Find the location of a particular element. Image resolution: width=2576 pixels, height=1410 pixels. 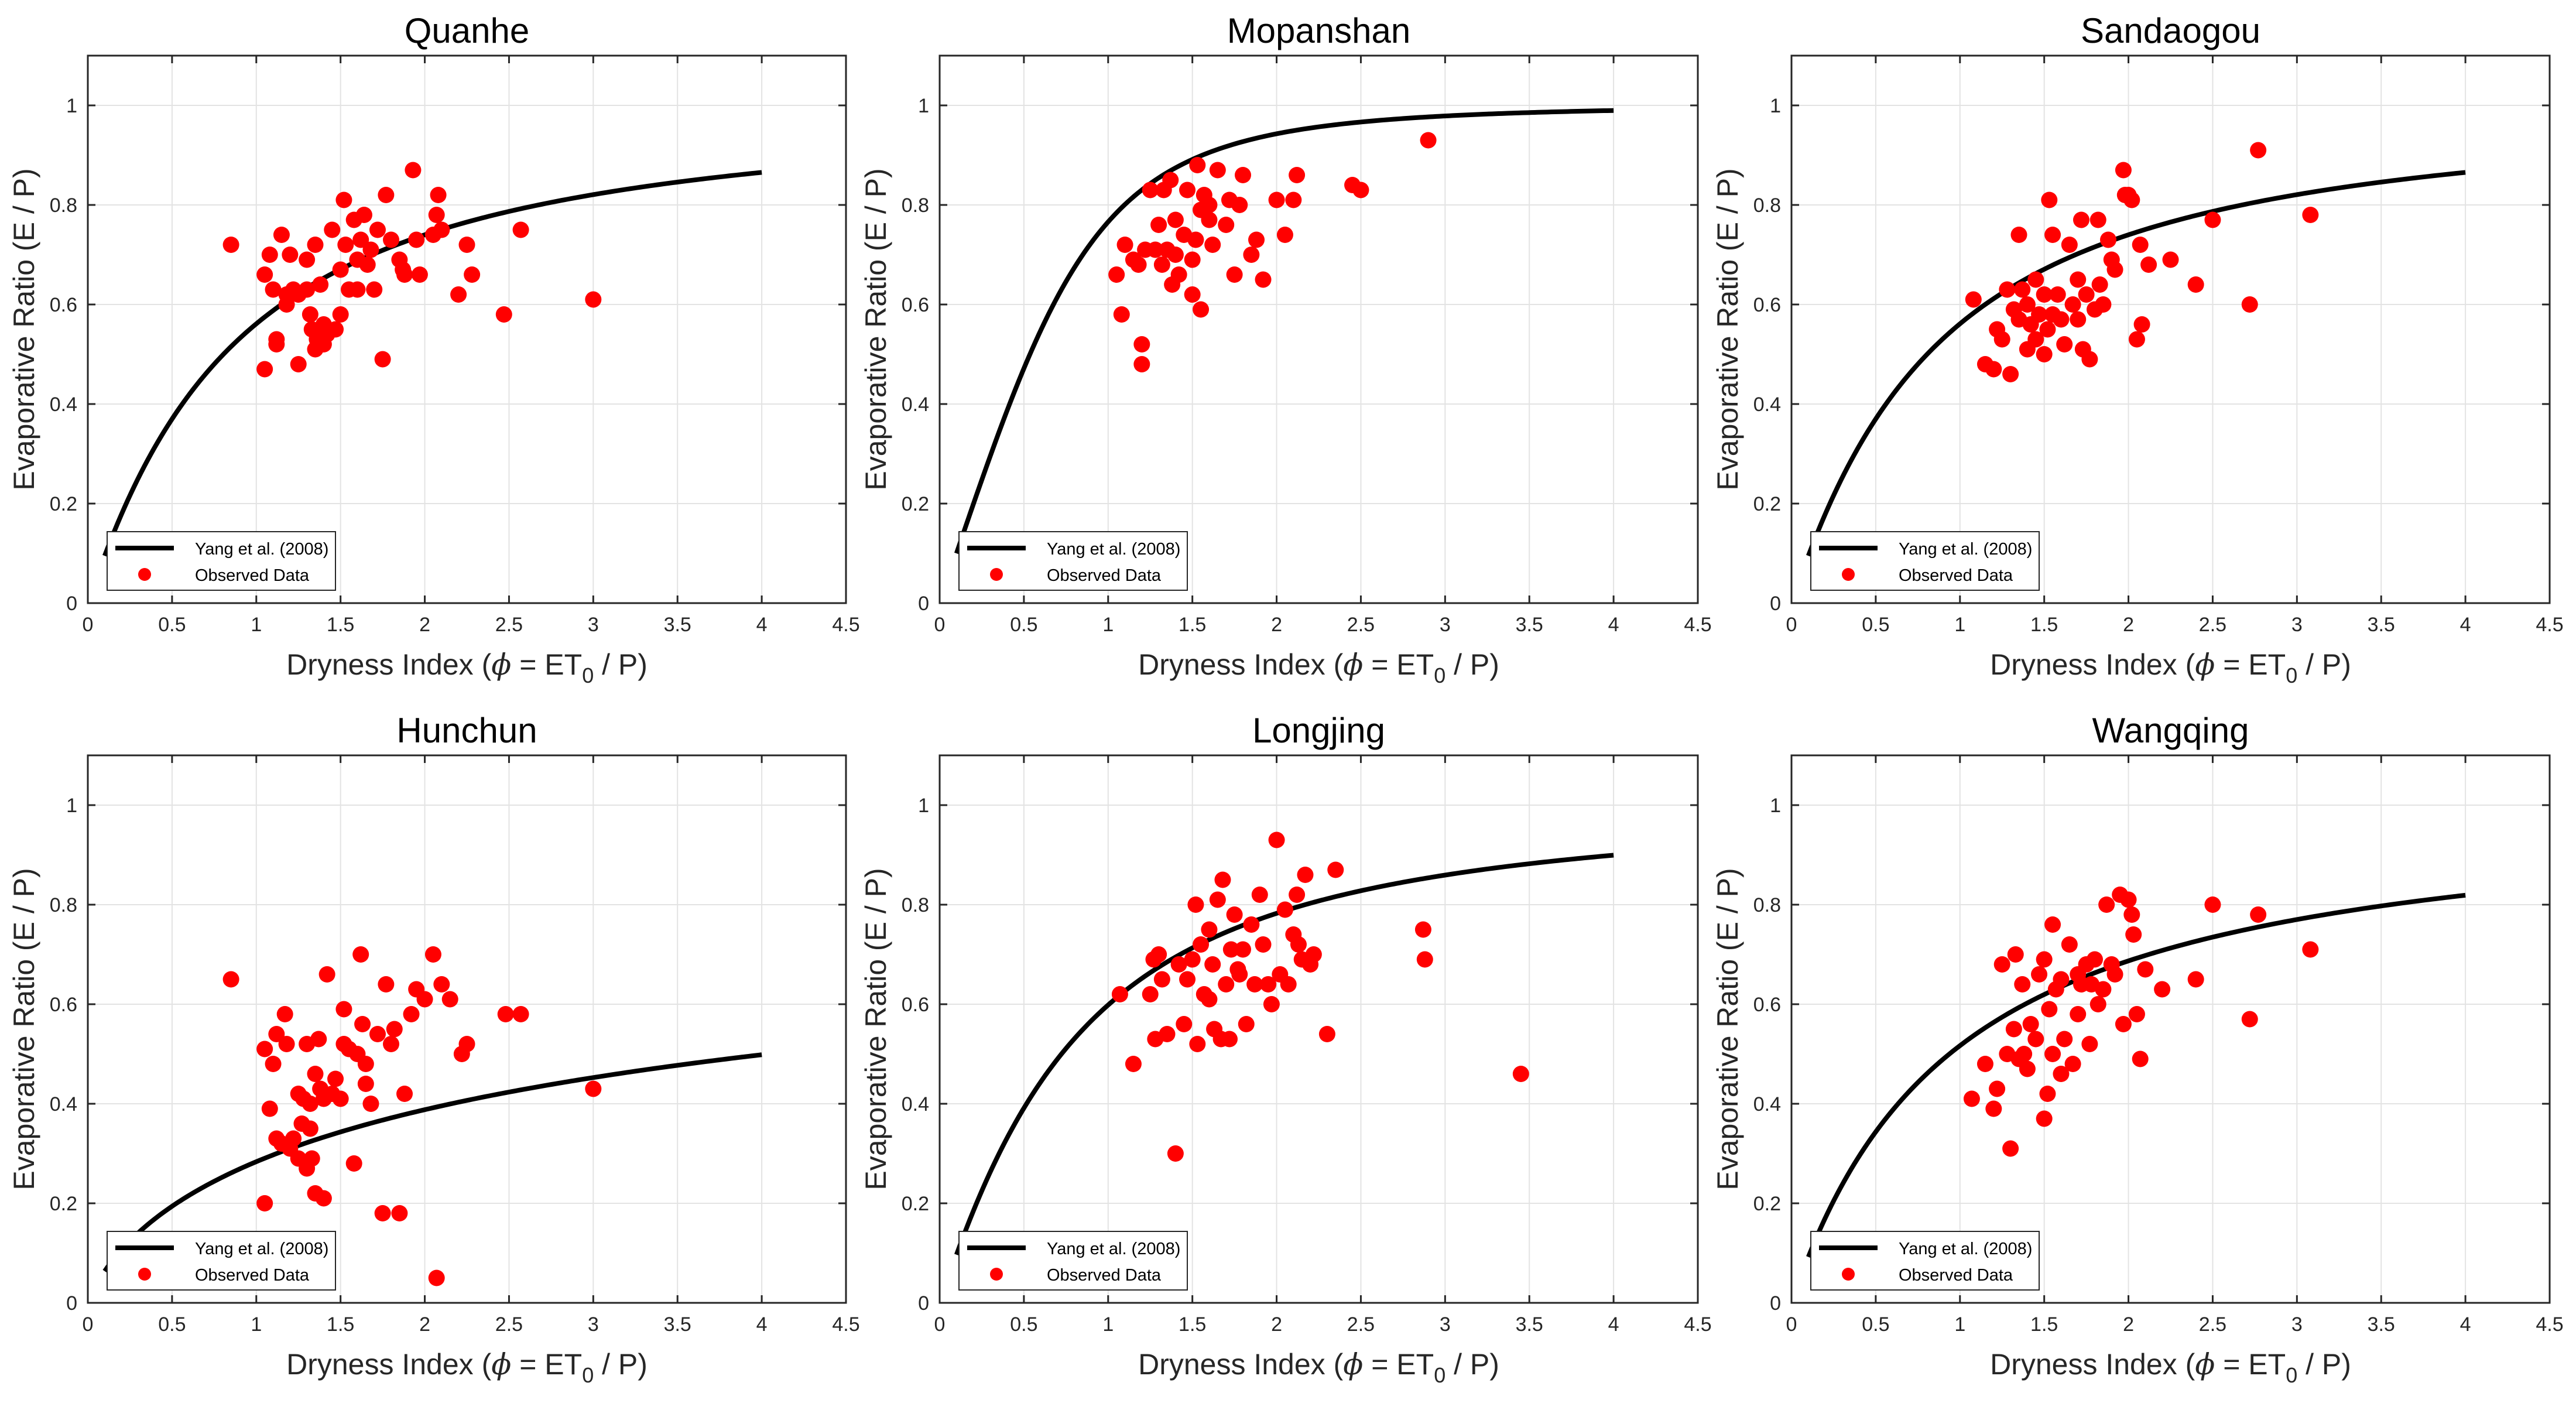

axes-box is located at coordinates (1318, 329).